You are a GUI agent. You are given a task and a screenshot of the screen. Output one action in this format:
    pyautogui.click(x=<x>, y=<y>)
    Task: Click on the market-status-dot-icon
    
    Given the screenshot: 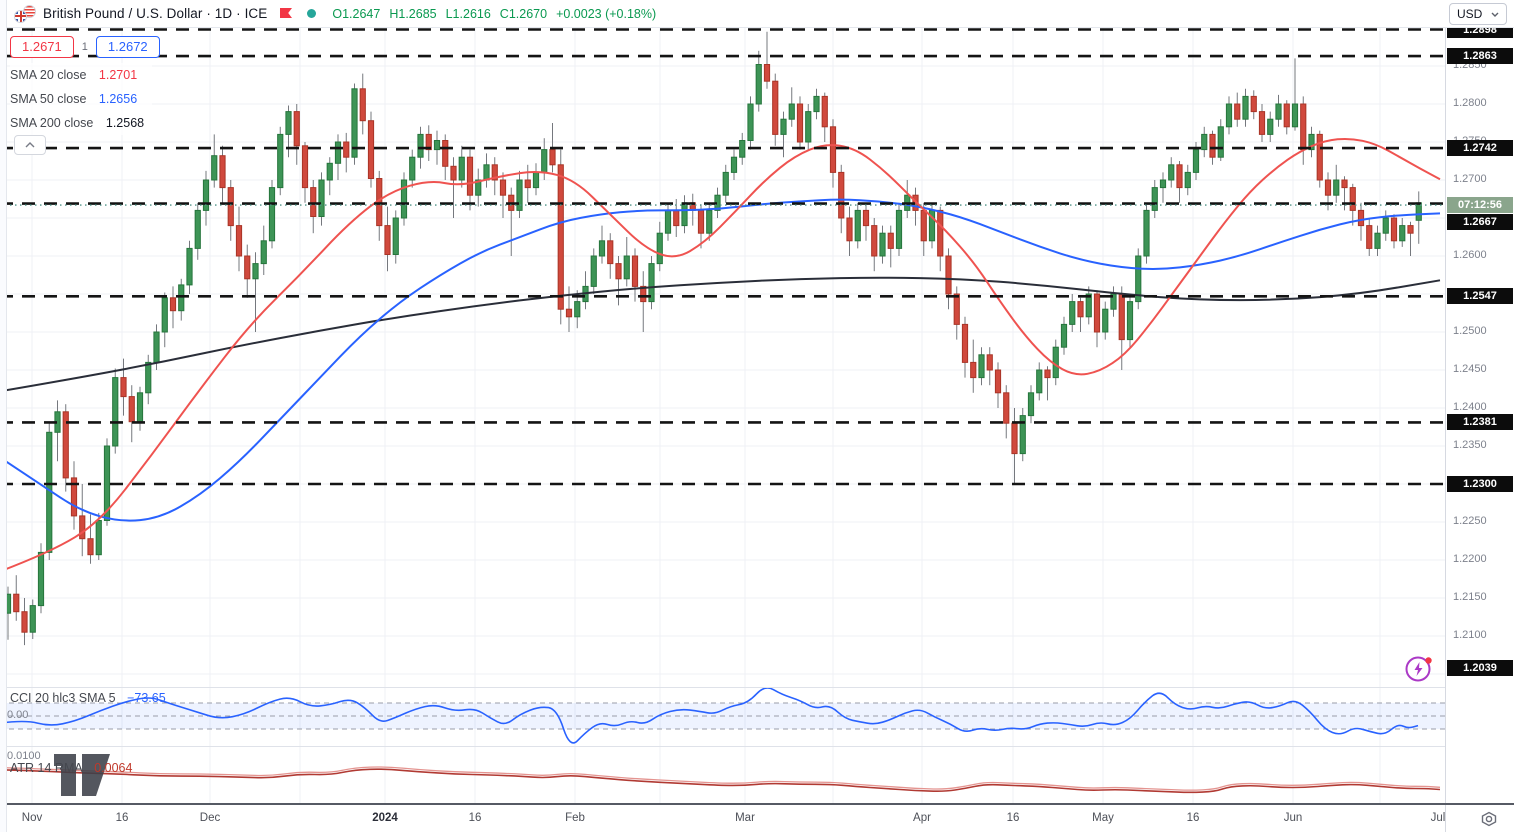 What is the action you would take?
    pyautogui.click(x=312, y=13)
    